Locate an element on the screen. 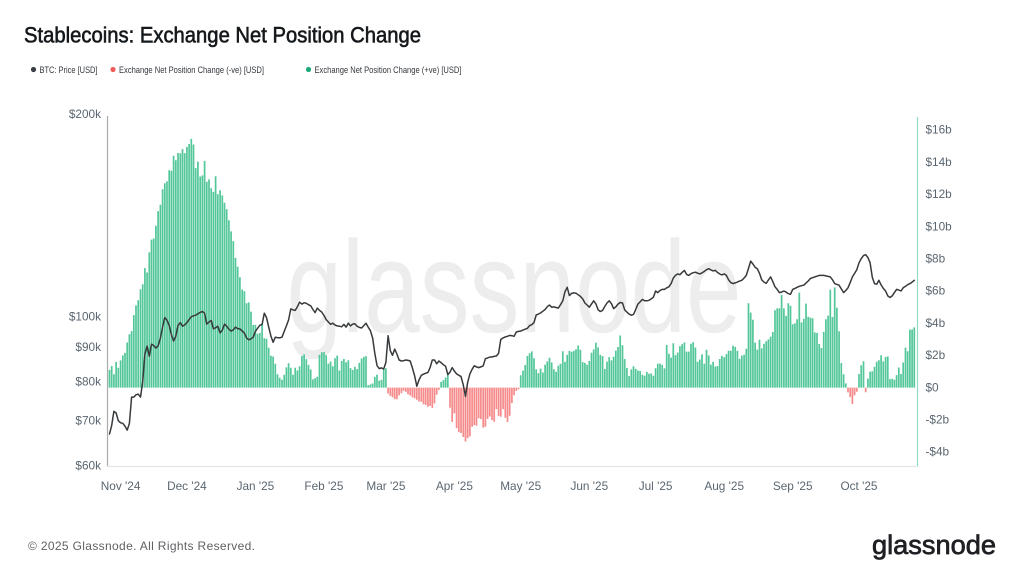 The image size is (1024, 576). svg-text: $2b is located at coordinates (936, 355).